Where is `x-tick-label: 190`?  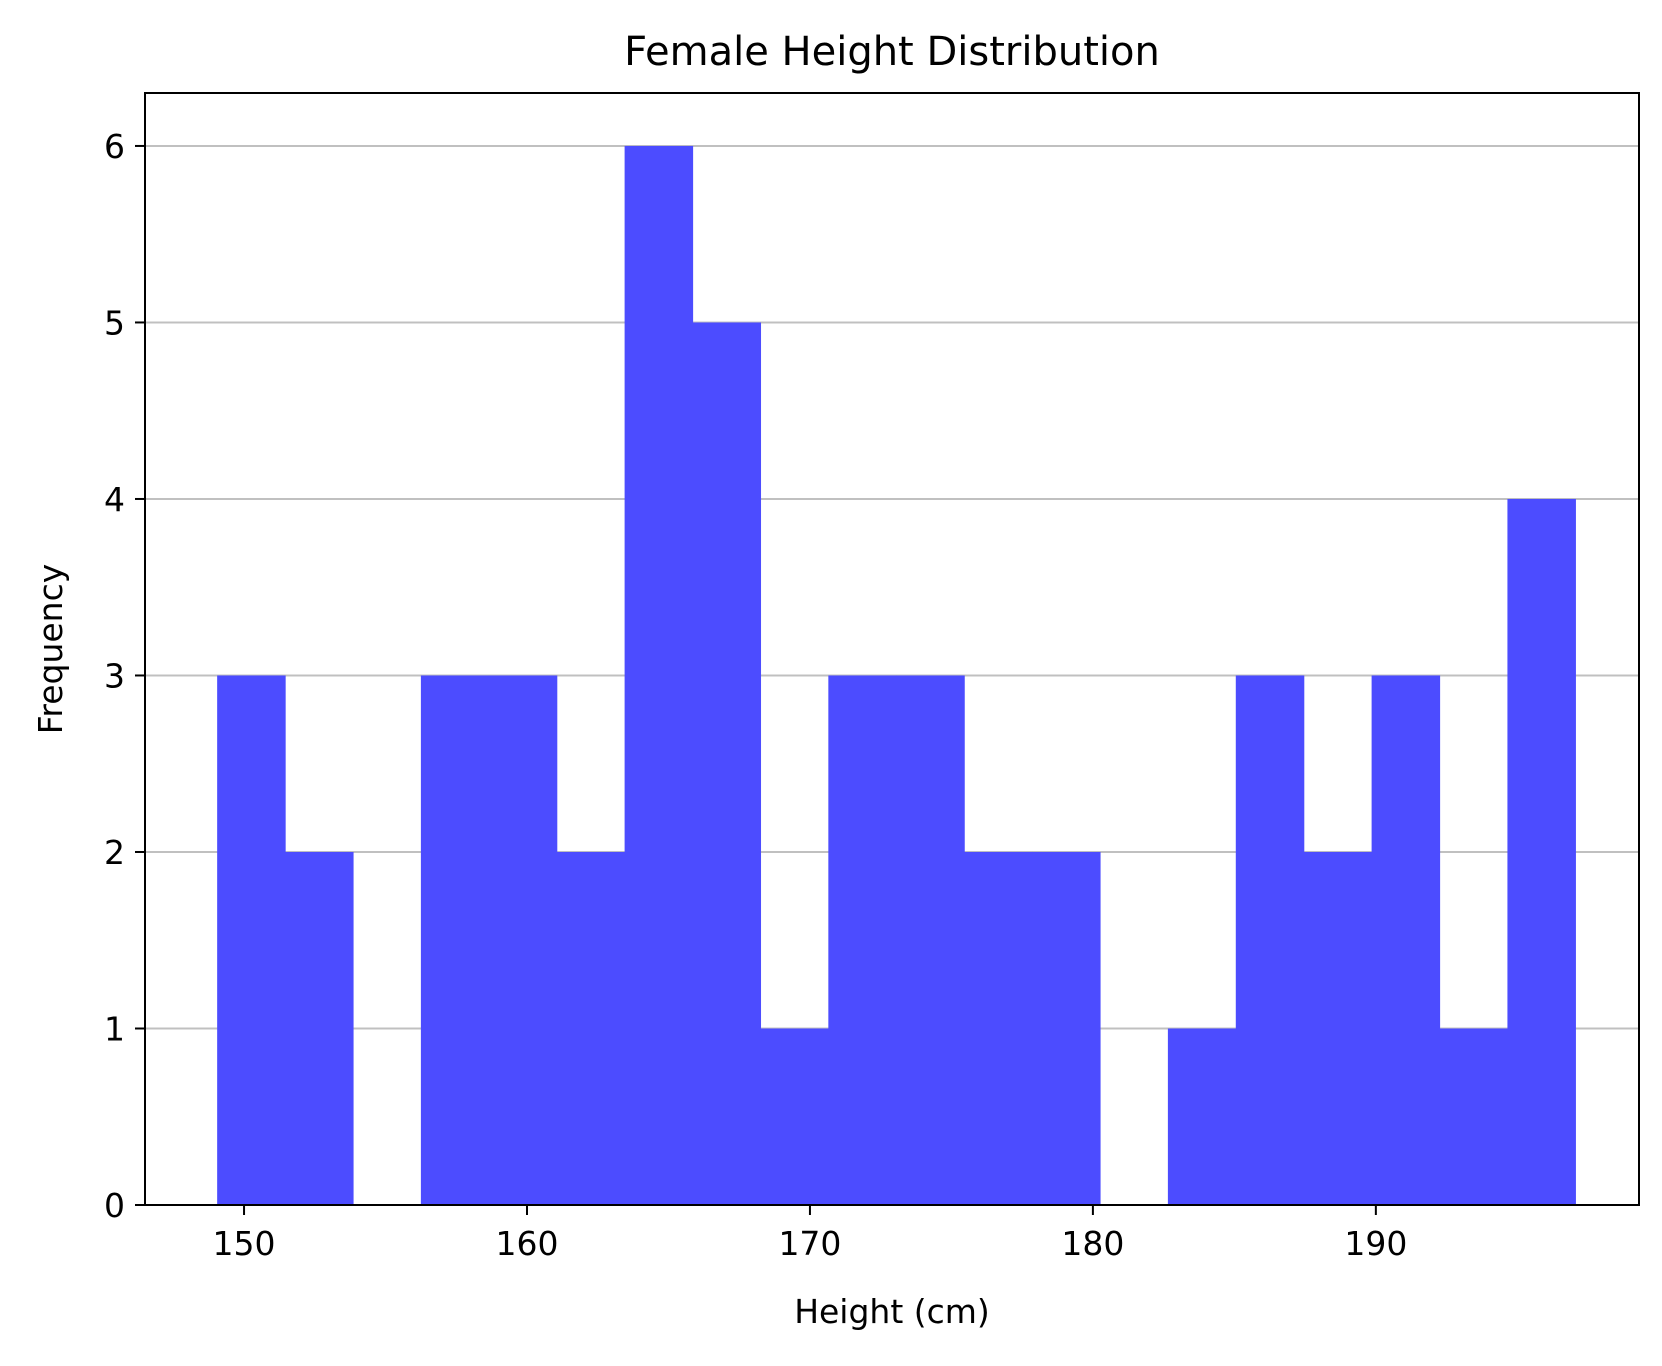
x-tick-label: 190 is located at coordinates (1375, 1243).